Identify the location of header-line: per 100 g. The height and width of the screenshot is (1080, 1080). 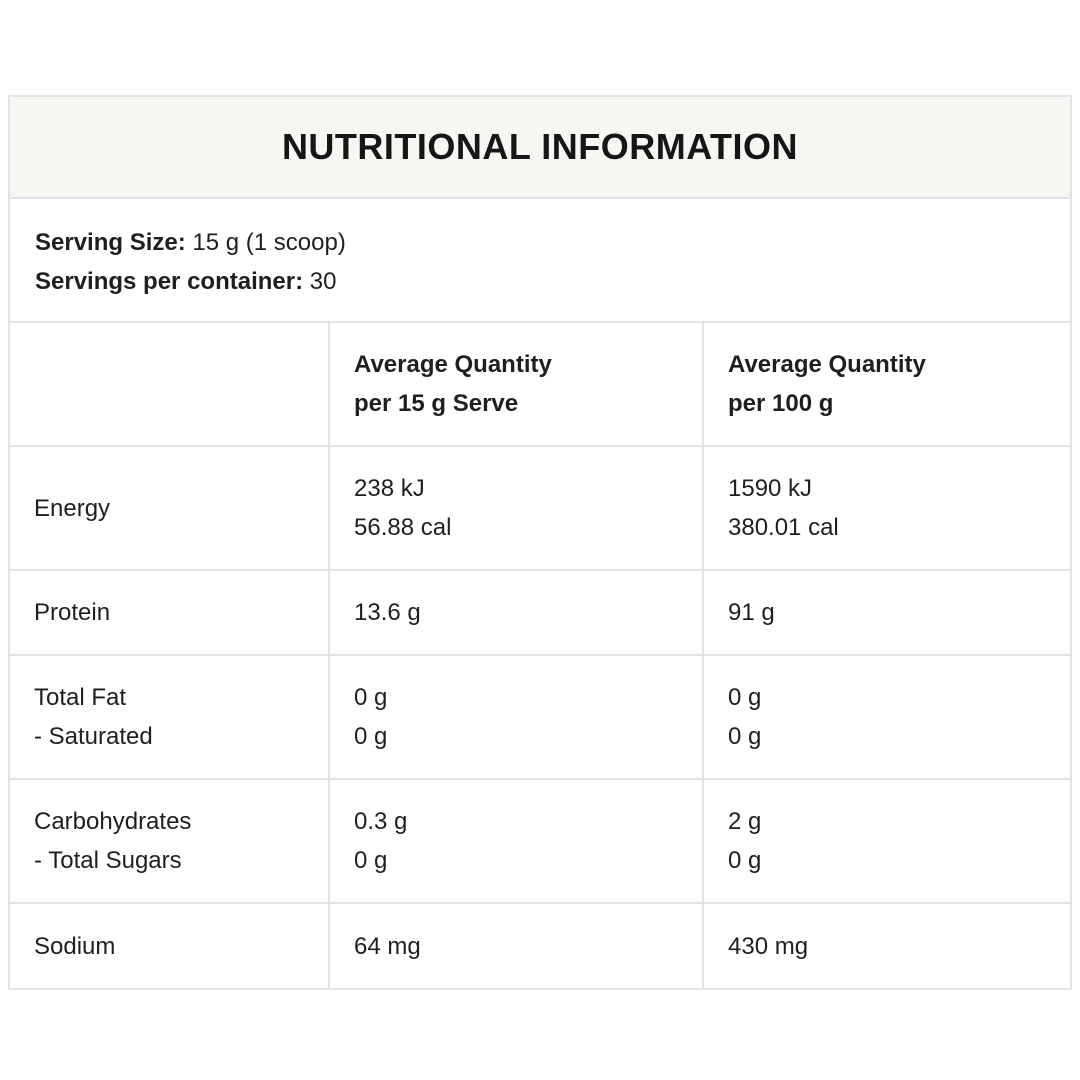
(781, 403).